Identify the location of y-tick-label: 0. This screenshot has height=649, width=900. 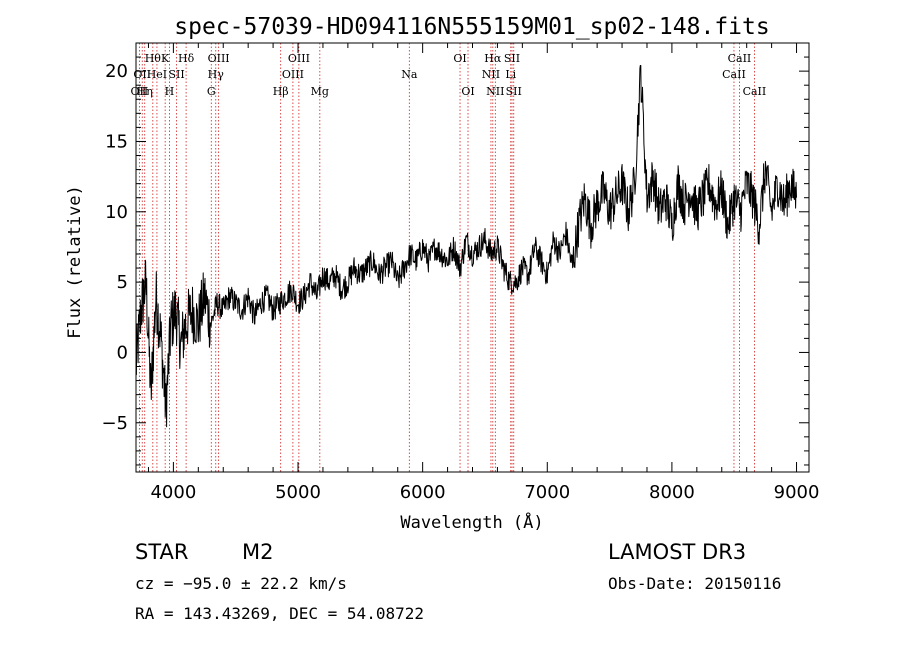
(122, 352).